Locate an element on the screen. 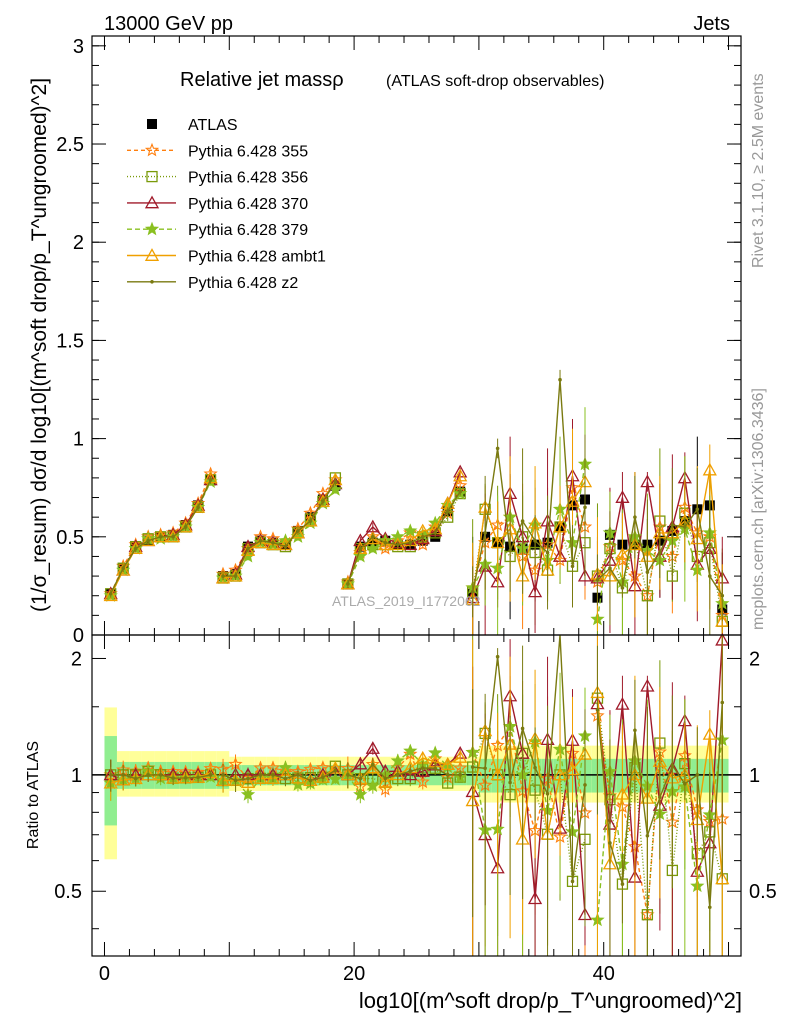 The height and width of the screenshot is (1024, 786). x-tick-label: 40 is located at coordinates (604, 974).